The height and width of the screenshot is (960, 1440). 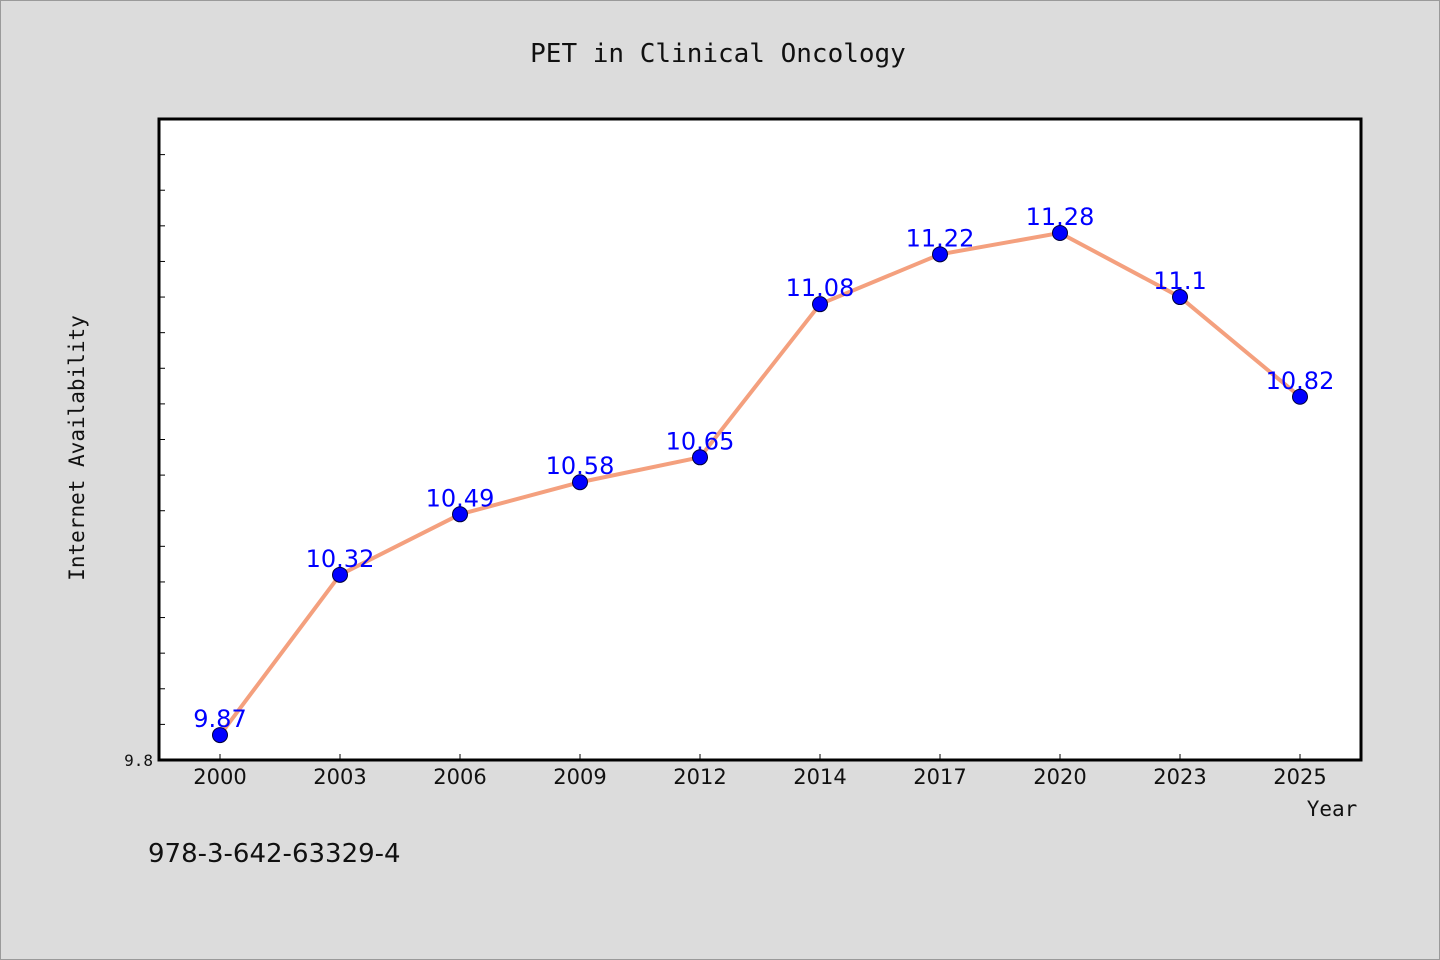 I want to click on data-label: 11.08, so click(x=820, y=288).